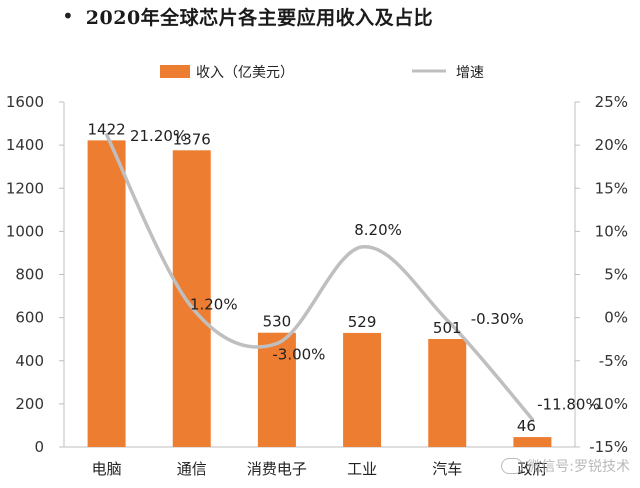  Describe the element at coordinates (25, 231) in the screenshot. I see `y-left-tick-label: 1000` at that location.